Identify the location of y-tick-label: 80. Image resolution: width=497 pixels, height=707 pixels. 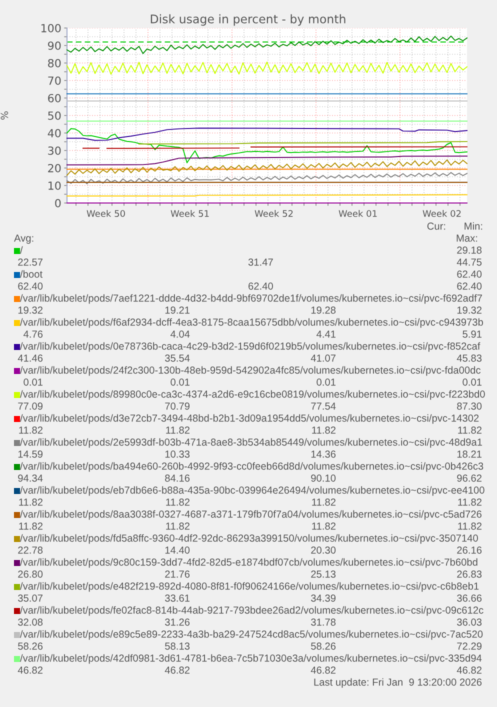
(54, 63).